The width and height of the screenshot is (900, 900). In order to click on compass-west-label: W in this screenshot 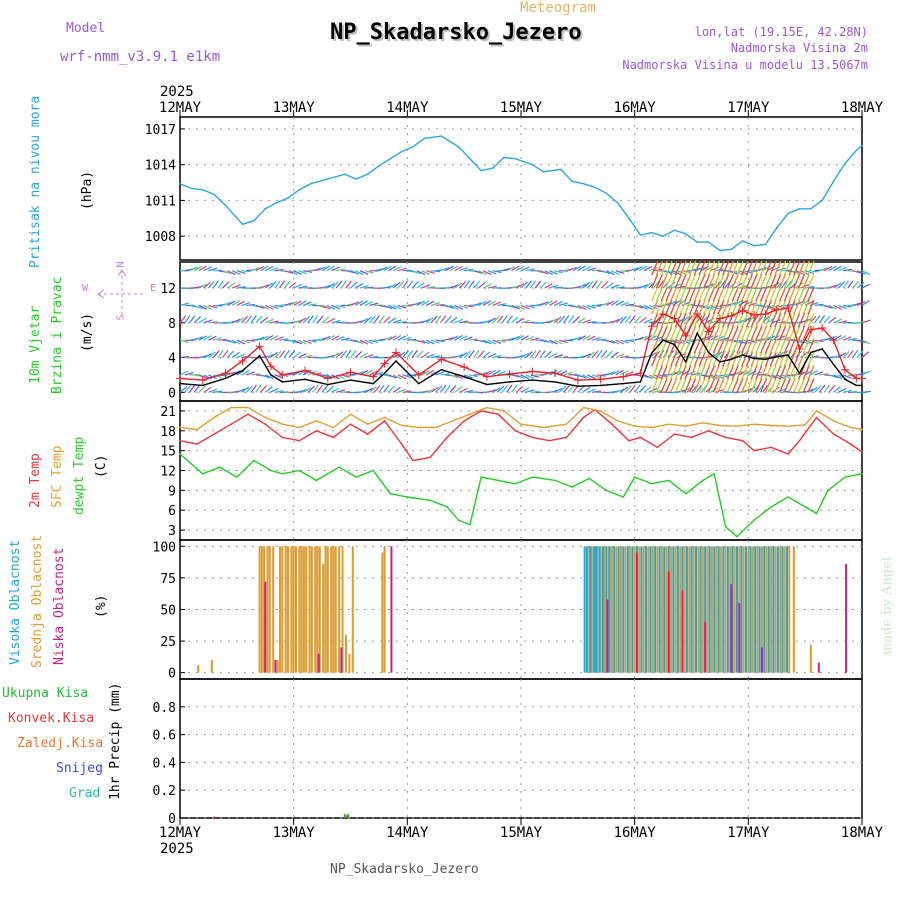, I will do `click(85, 288)`.